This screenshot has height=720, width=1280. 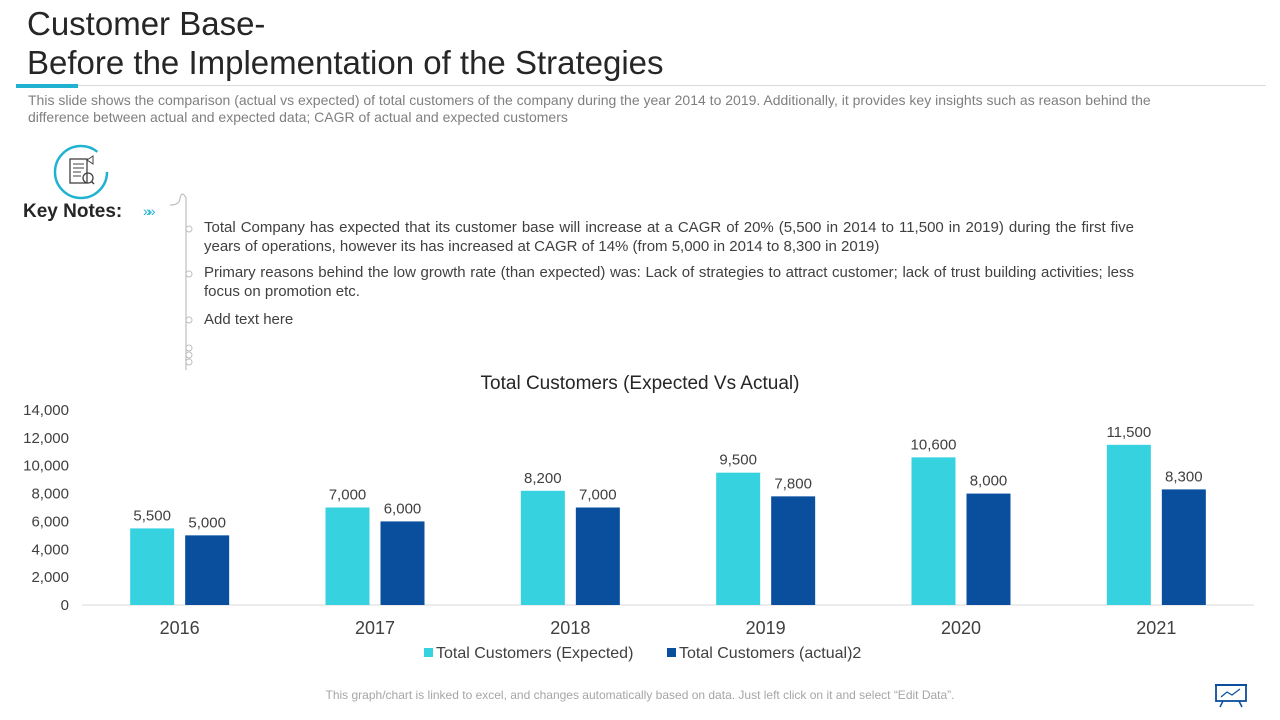 I want to click on data-label-actual: 8,000, so click(x=989, y=481).